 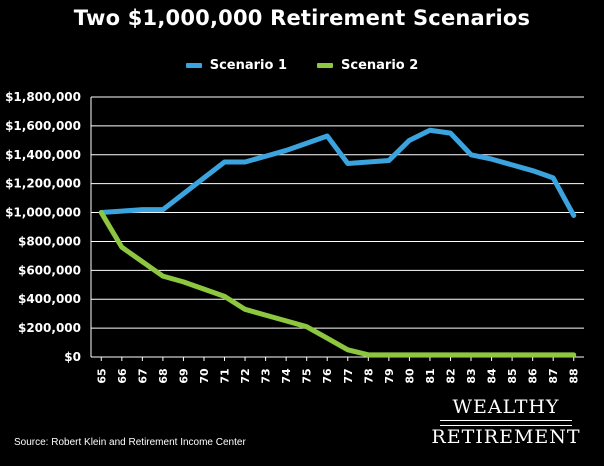 I want to click on x-tick-label-10: 75, so click(x=307, y=375).